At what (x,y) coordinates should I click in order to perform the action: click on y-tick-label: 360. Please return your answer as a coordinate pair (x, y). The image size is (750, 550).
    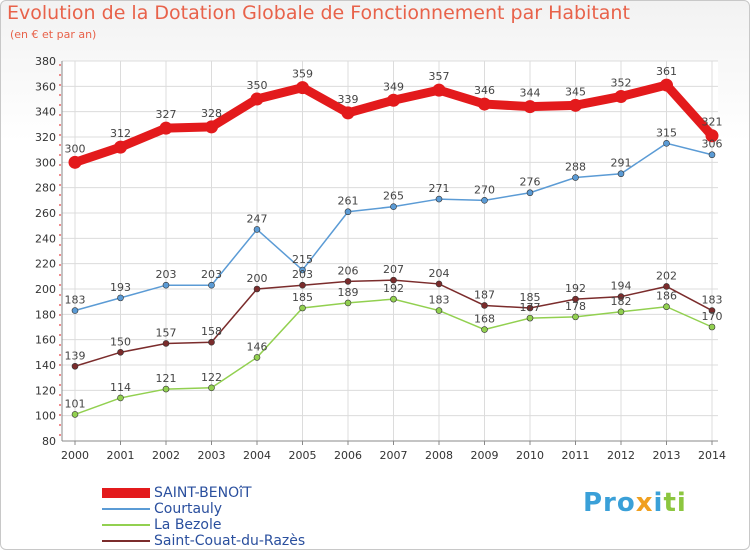
    Looking at the image, I should click on (45, 86).